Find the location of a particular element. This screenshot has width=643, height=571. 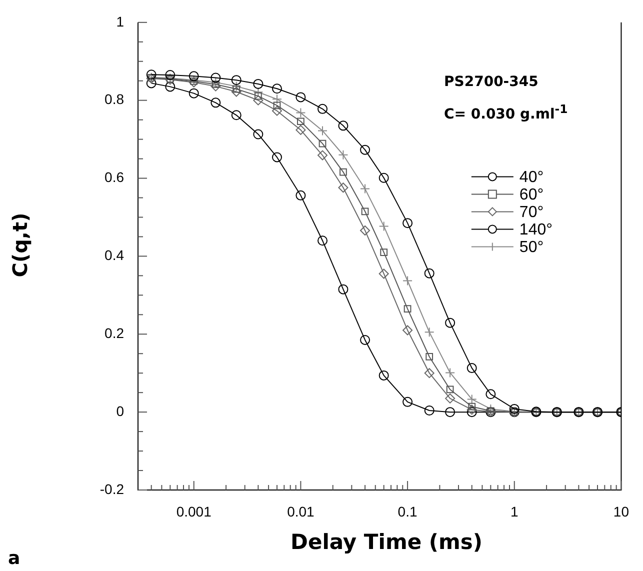

y-tick-label: 1 is located at coordinates (120, 21).